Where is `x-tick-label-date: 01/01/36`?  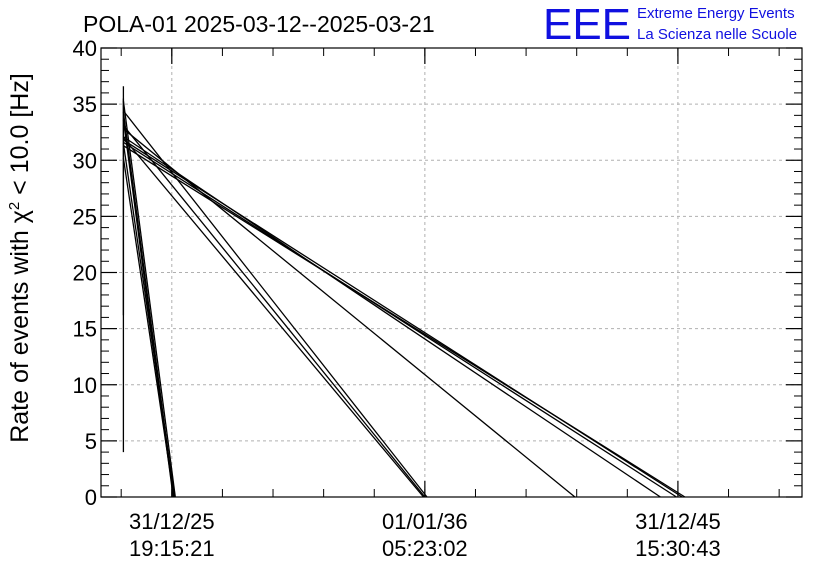
x-tick-label-date: 01/01/36 is located at coordinates (425, 521).